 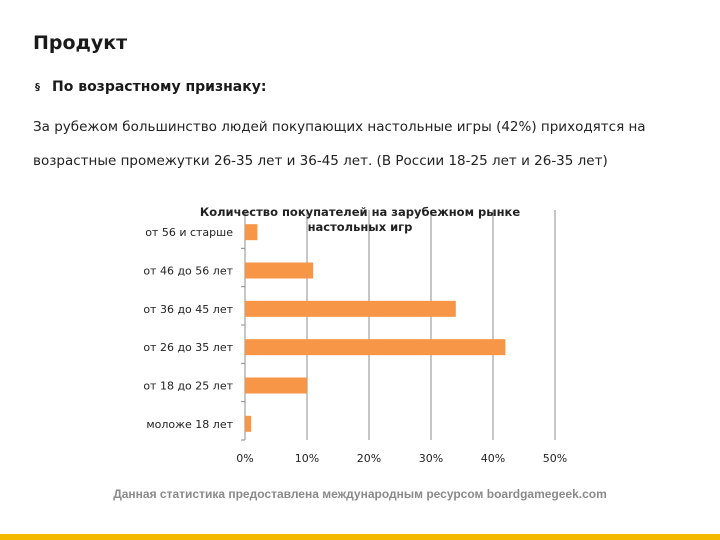 I want to click on bullet-heading: § По возрастному признаку:, so click(x=150, y=87).